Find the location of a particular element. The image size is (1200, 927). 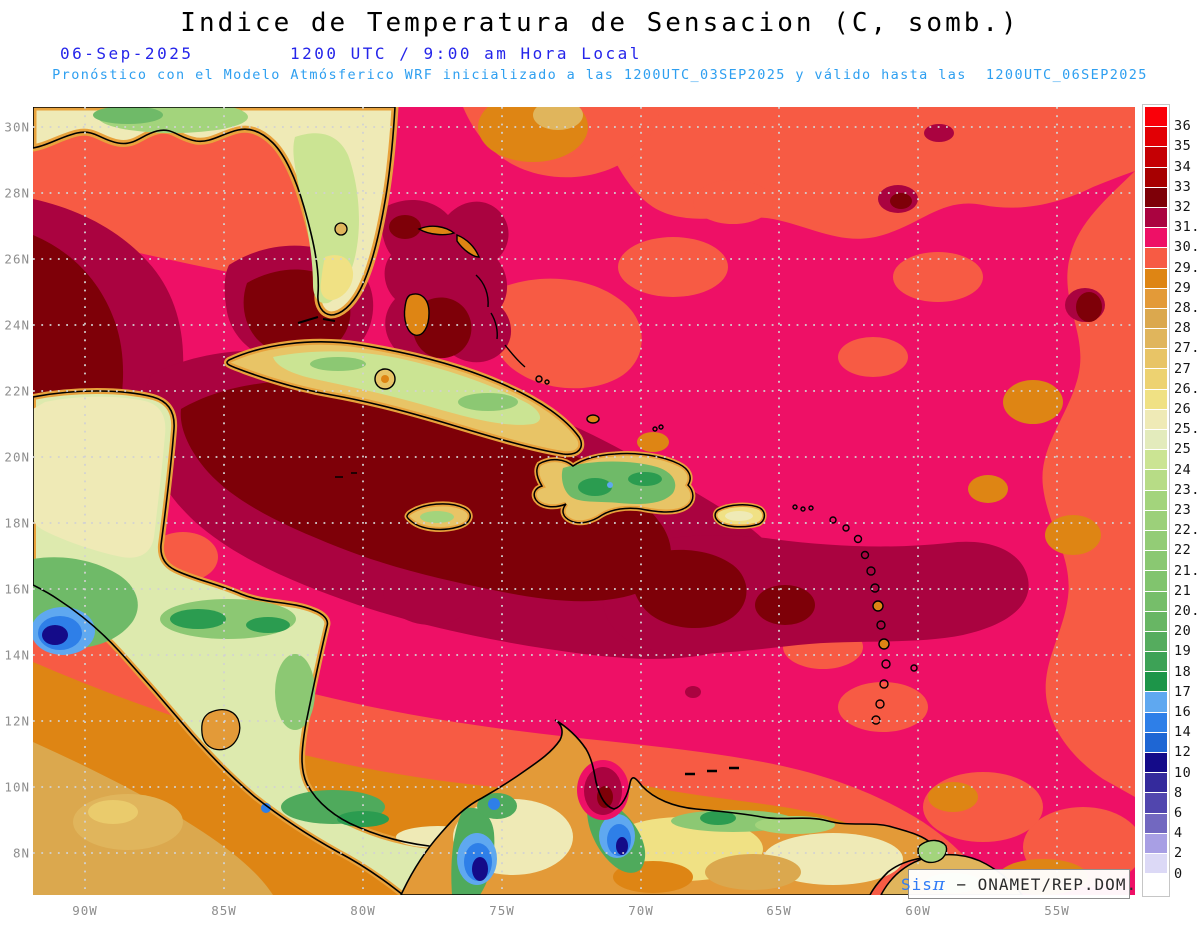

colorbar-label-26.5: 26.5 is located at coordinates (1187, 388).